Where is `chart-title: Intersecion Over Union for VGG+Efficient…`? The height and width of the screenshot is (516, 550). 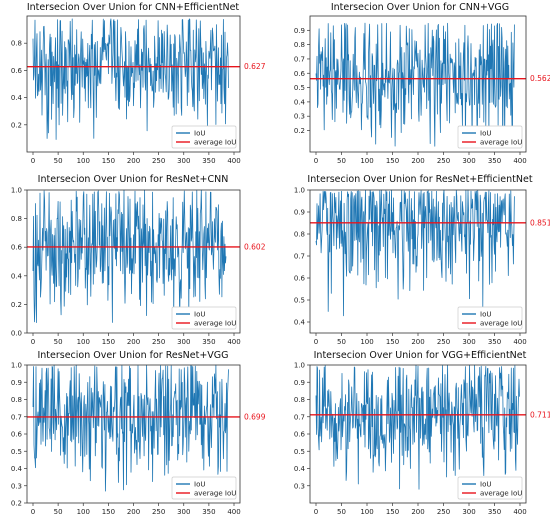
chart-title: Intersecion Over Union for VGG+Efficient… is located at coordinates (420, 355).